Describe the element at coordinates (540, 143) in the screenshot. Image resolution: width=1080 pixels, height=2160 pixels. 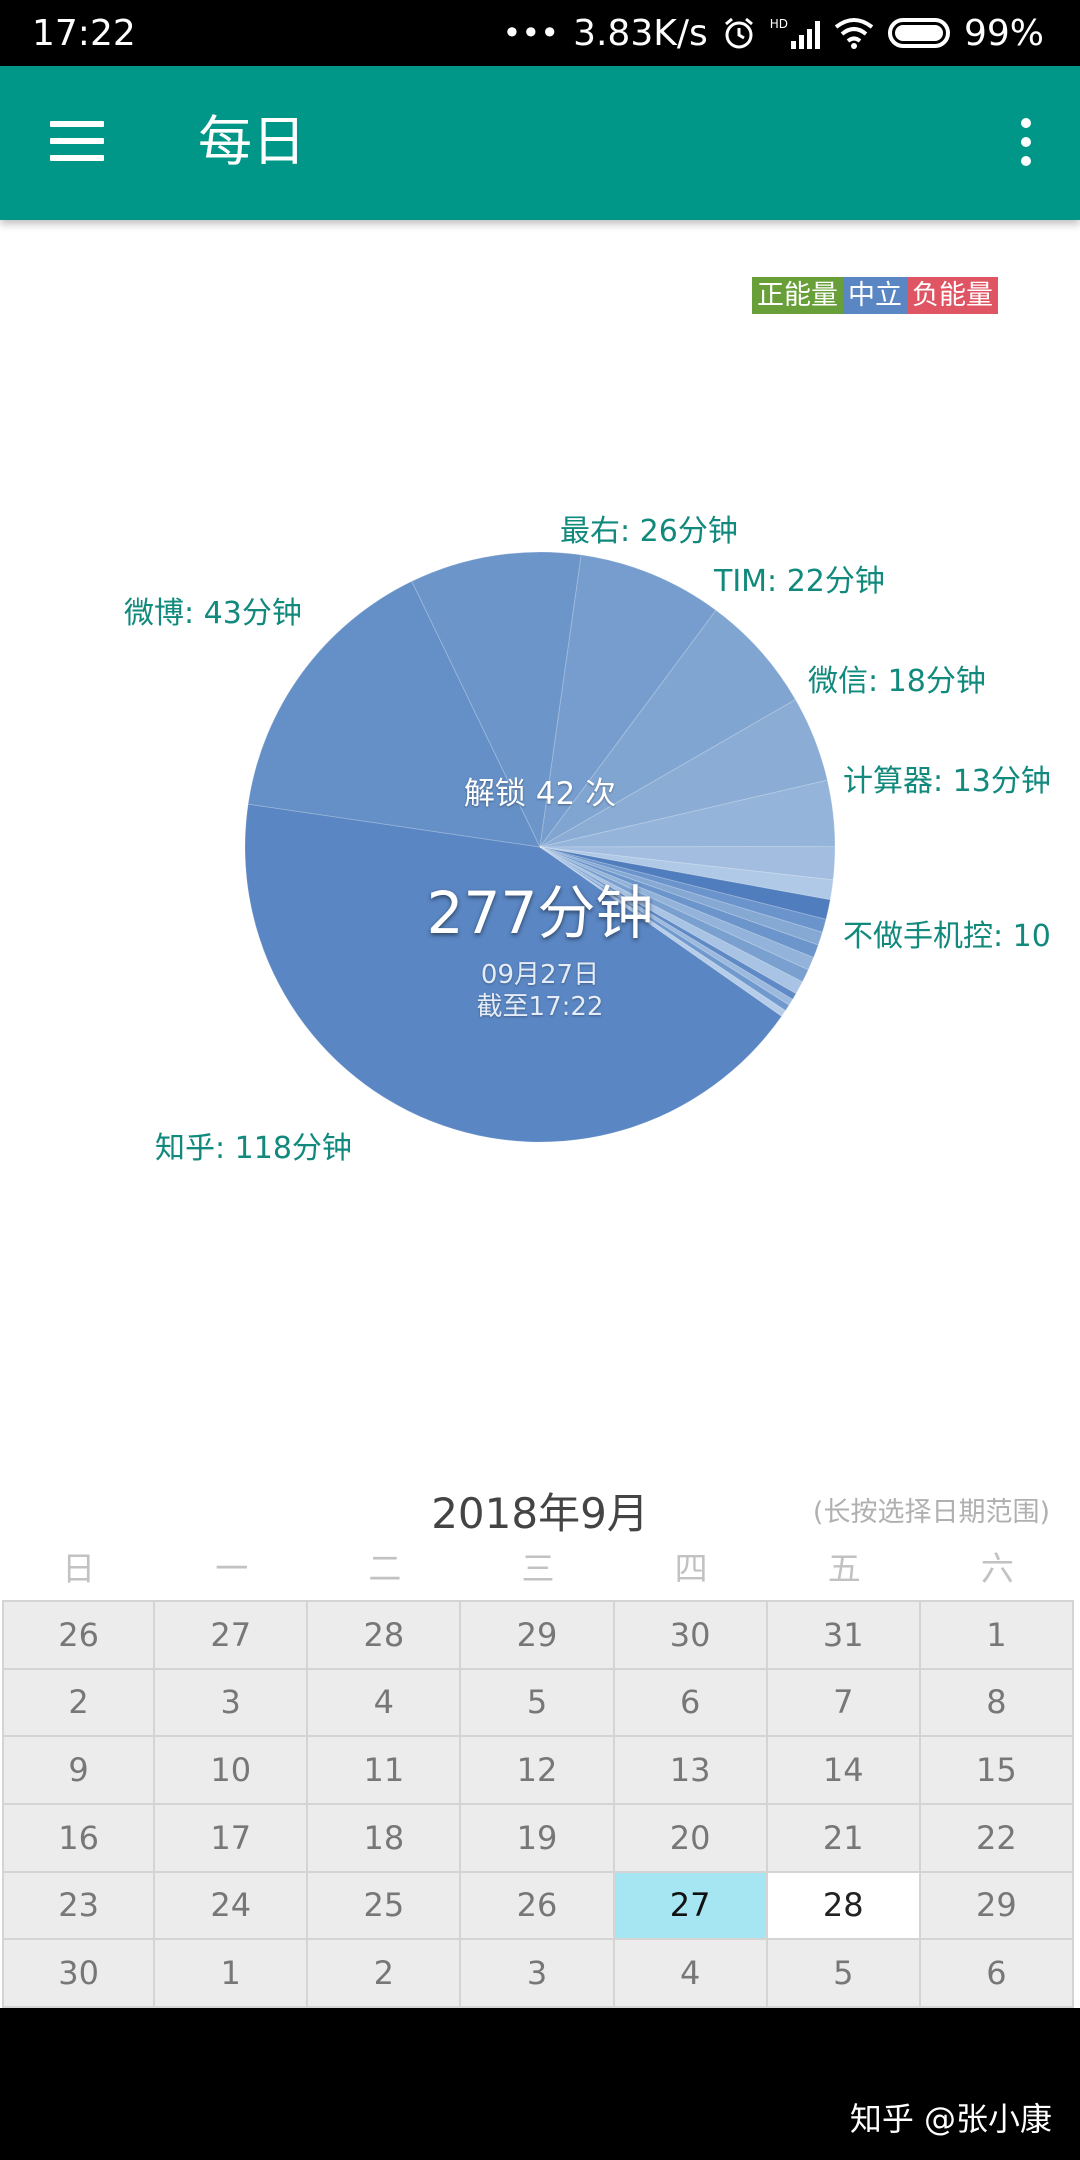
I see `app-bar: 每日` at that location.